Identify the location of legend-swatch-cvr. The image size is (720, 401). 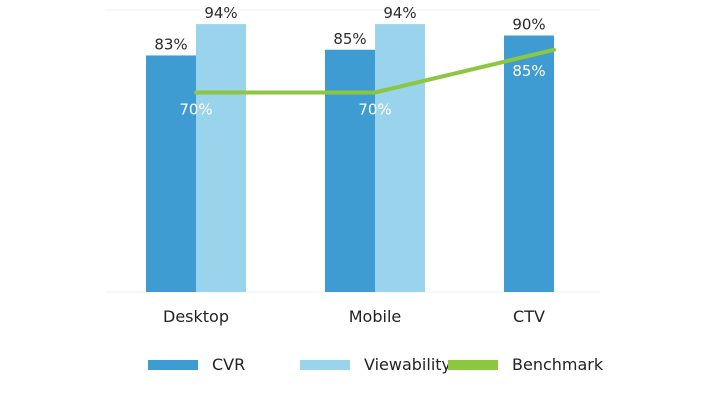
(173, 364).